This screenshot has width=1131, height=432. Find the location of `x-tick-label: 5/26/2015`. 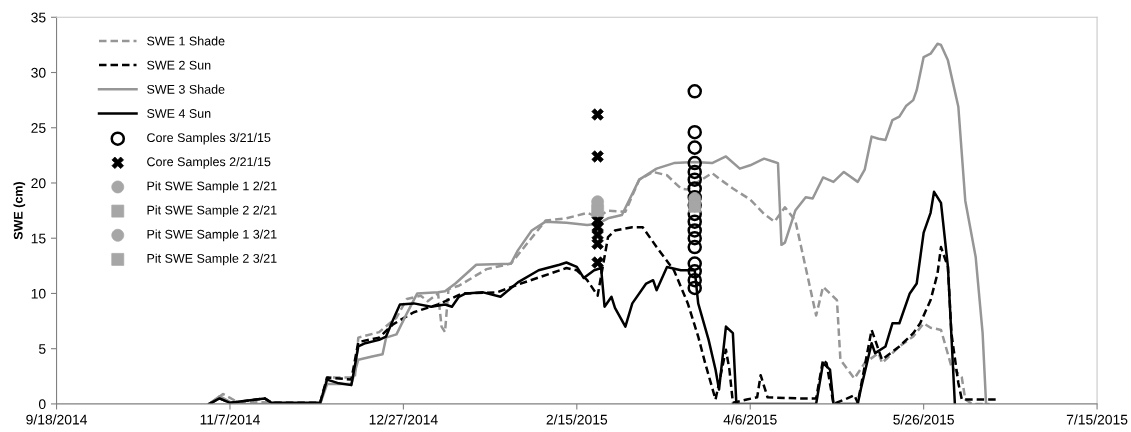

x-tick-label: 5/26/2015 is located at coordinates (923, 419).